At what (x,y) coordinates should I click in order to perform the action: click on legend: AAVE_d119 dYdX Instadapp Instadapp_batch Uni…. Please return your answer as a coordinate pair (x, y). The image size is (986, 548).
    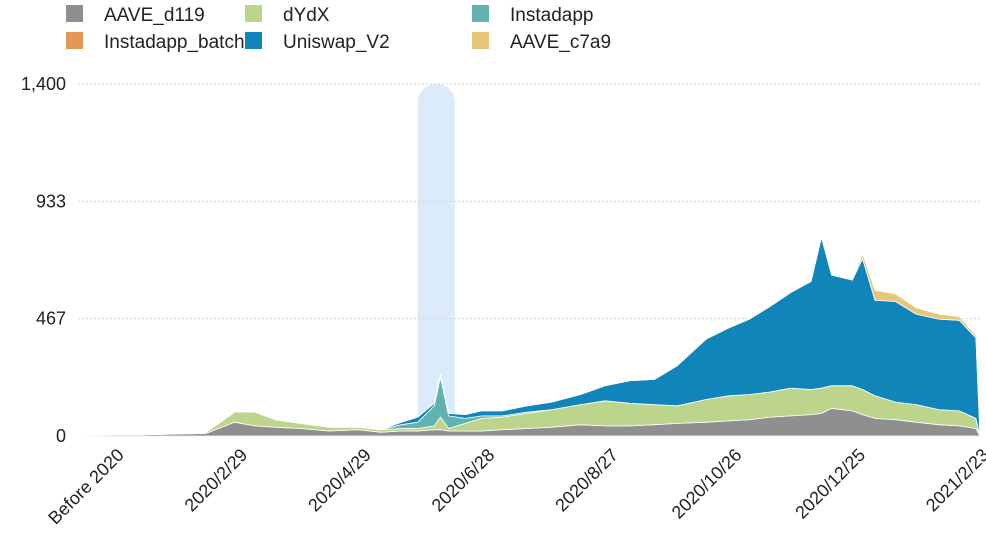
    Looking at the image, I should click on (338, 29).